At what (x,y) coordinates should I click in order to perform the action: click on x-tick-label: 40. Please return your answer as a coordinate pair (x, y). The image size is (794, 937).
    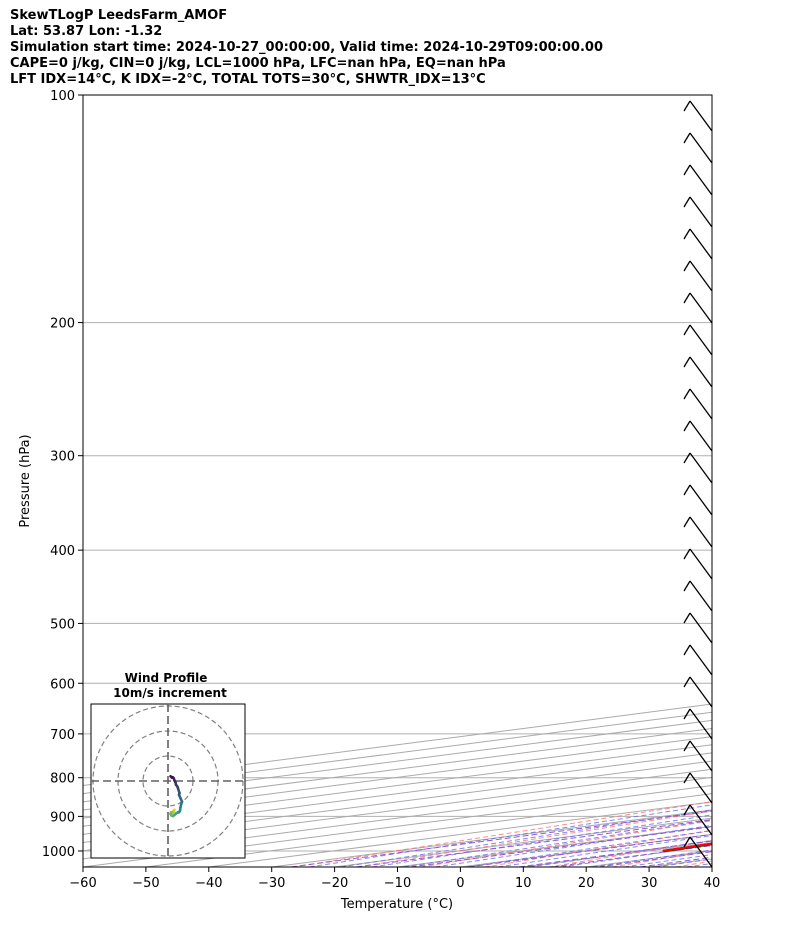
    Looking at the image, I should click on (712, 883).